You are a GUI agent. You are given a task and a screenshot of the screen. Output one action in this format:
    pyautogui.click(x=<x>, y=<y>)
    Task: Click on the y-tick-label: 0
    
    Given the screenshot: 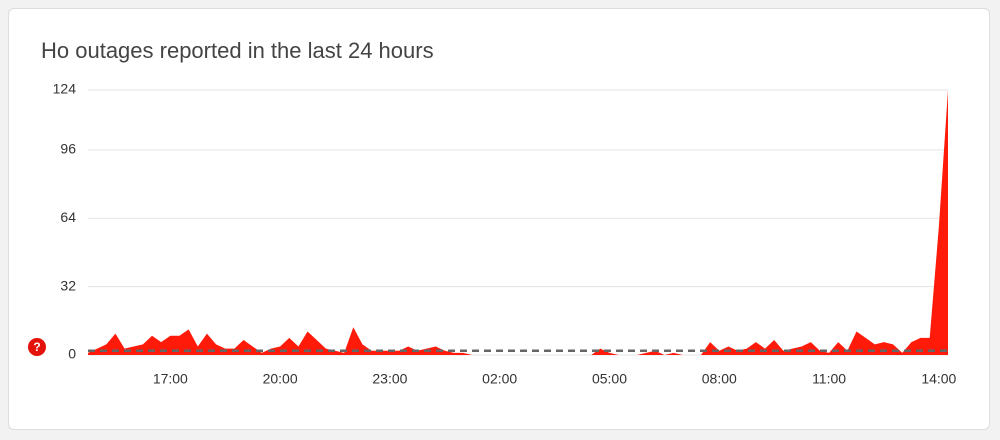 What is the action you would take?
    pyautogui.click(x=72, y=354)
    